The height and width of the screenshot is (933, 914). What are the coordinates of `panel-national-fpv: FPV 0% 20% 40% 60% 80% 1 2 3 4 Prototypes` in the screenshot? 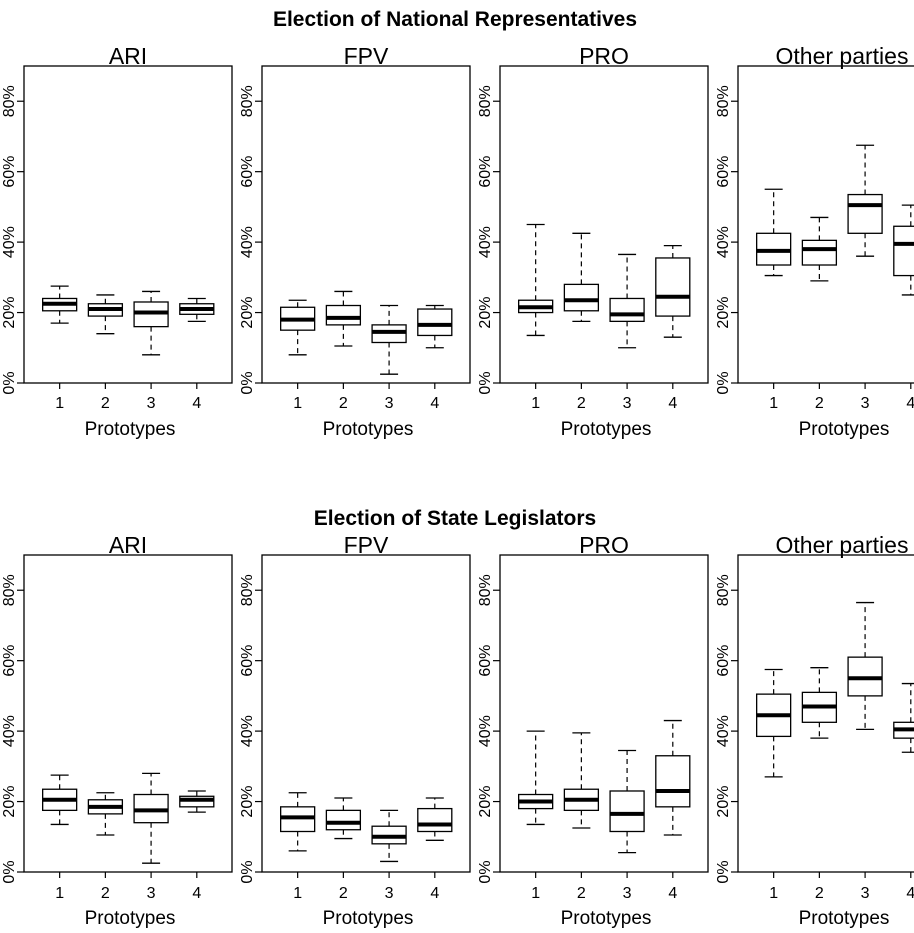 It's located at (355, 241).